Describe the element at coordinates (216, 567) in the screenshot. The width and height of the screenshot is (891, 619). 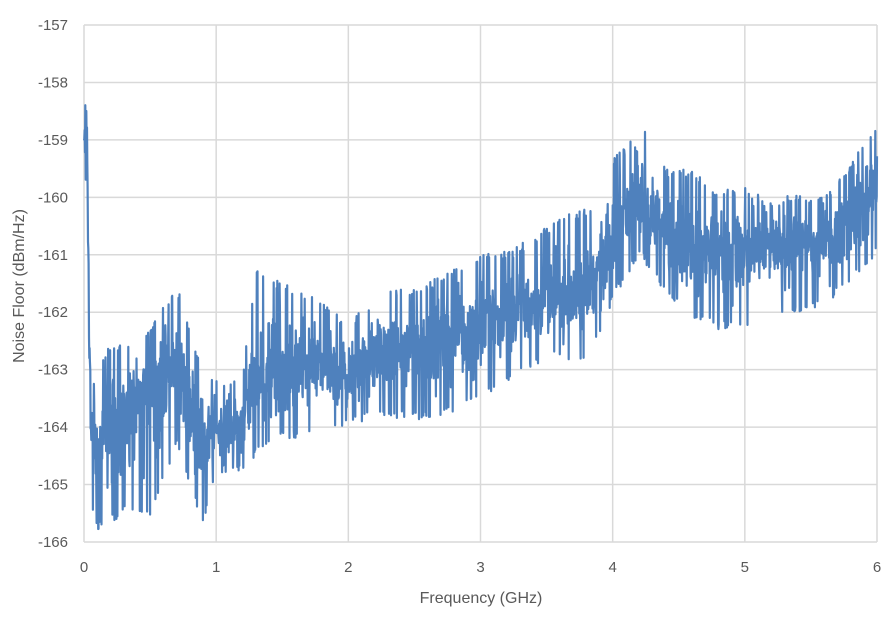
I see `x-tick-label: 1` at that location.